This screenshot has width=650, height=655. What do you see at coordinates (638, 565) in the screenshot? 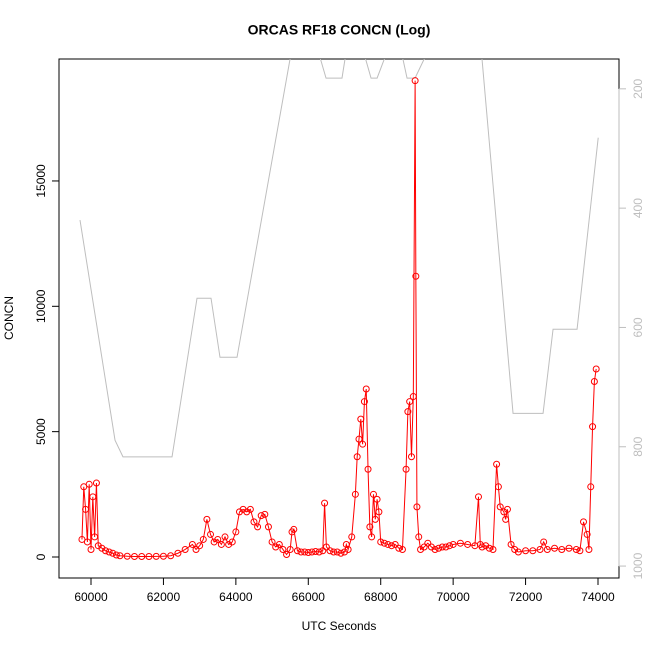
I see `y2-tick-label: 1000` at bounding box center [638, 565].